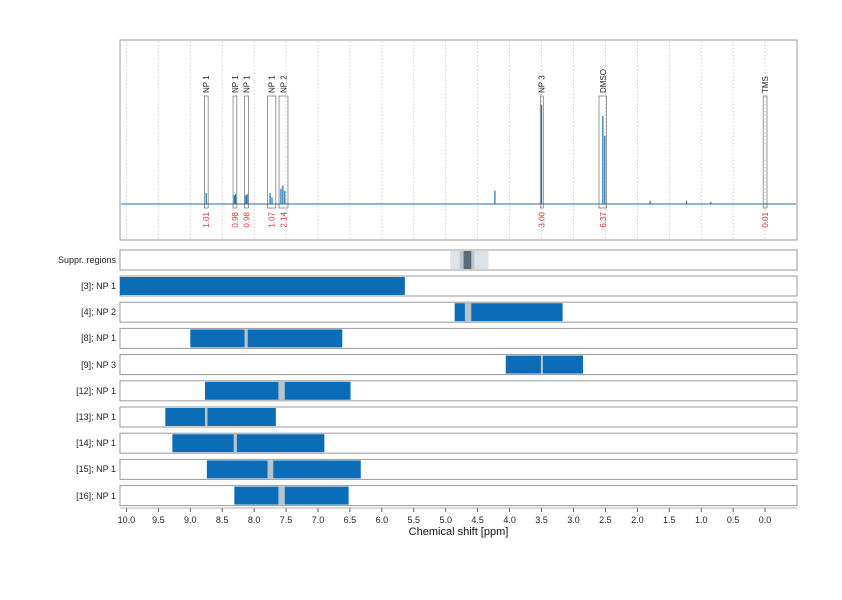 The height and width of the screenshot is (600, 842). What do you see at coordinates (701, 520) in the screenshot?
I see `x-tick-label: 1.0` at bounding box center [701, 520].